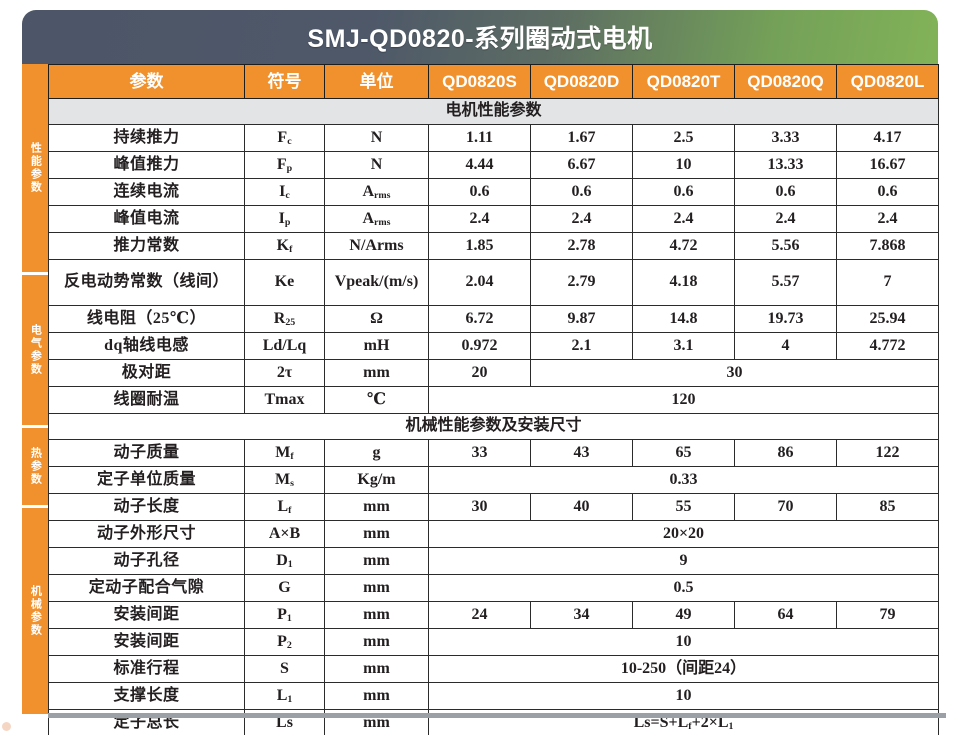 Image resolution: width=959 pixels, height=735 pixels. What do you see at coordinates (479, 138) in the screenshot?
I see `row-value-cell: 1.11` at bounding box center [479, 138].